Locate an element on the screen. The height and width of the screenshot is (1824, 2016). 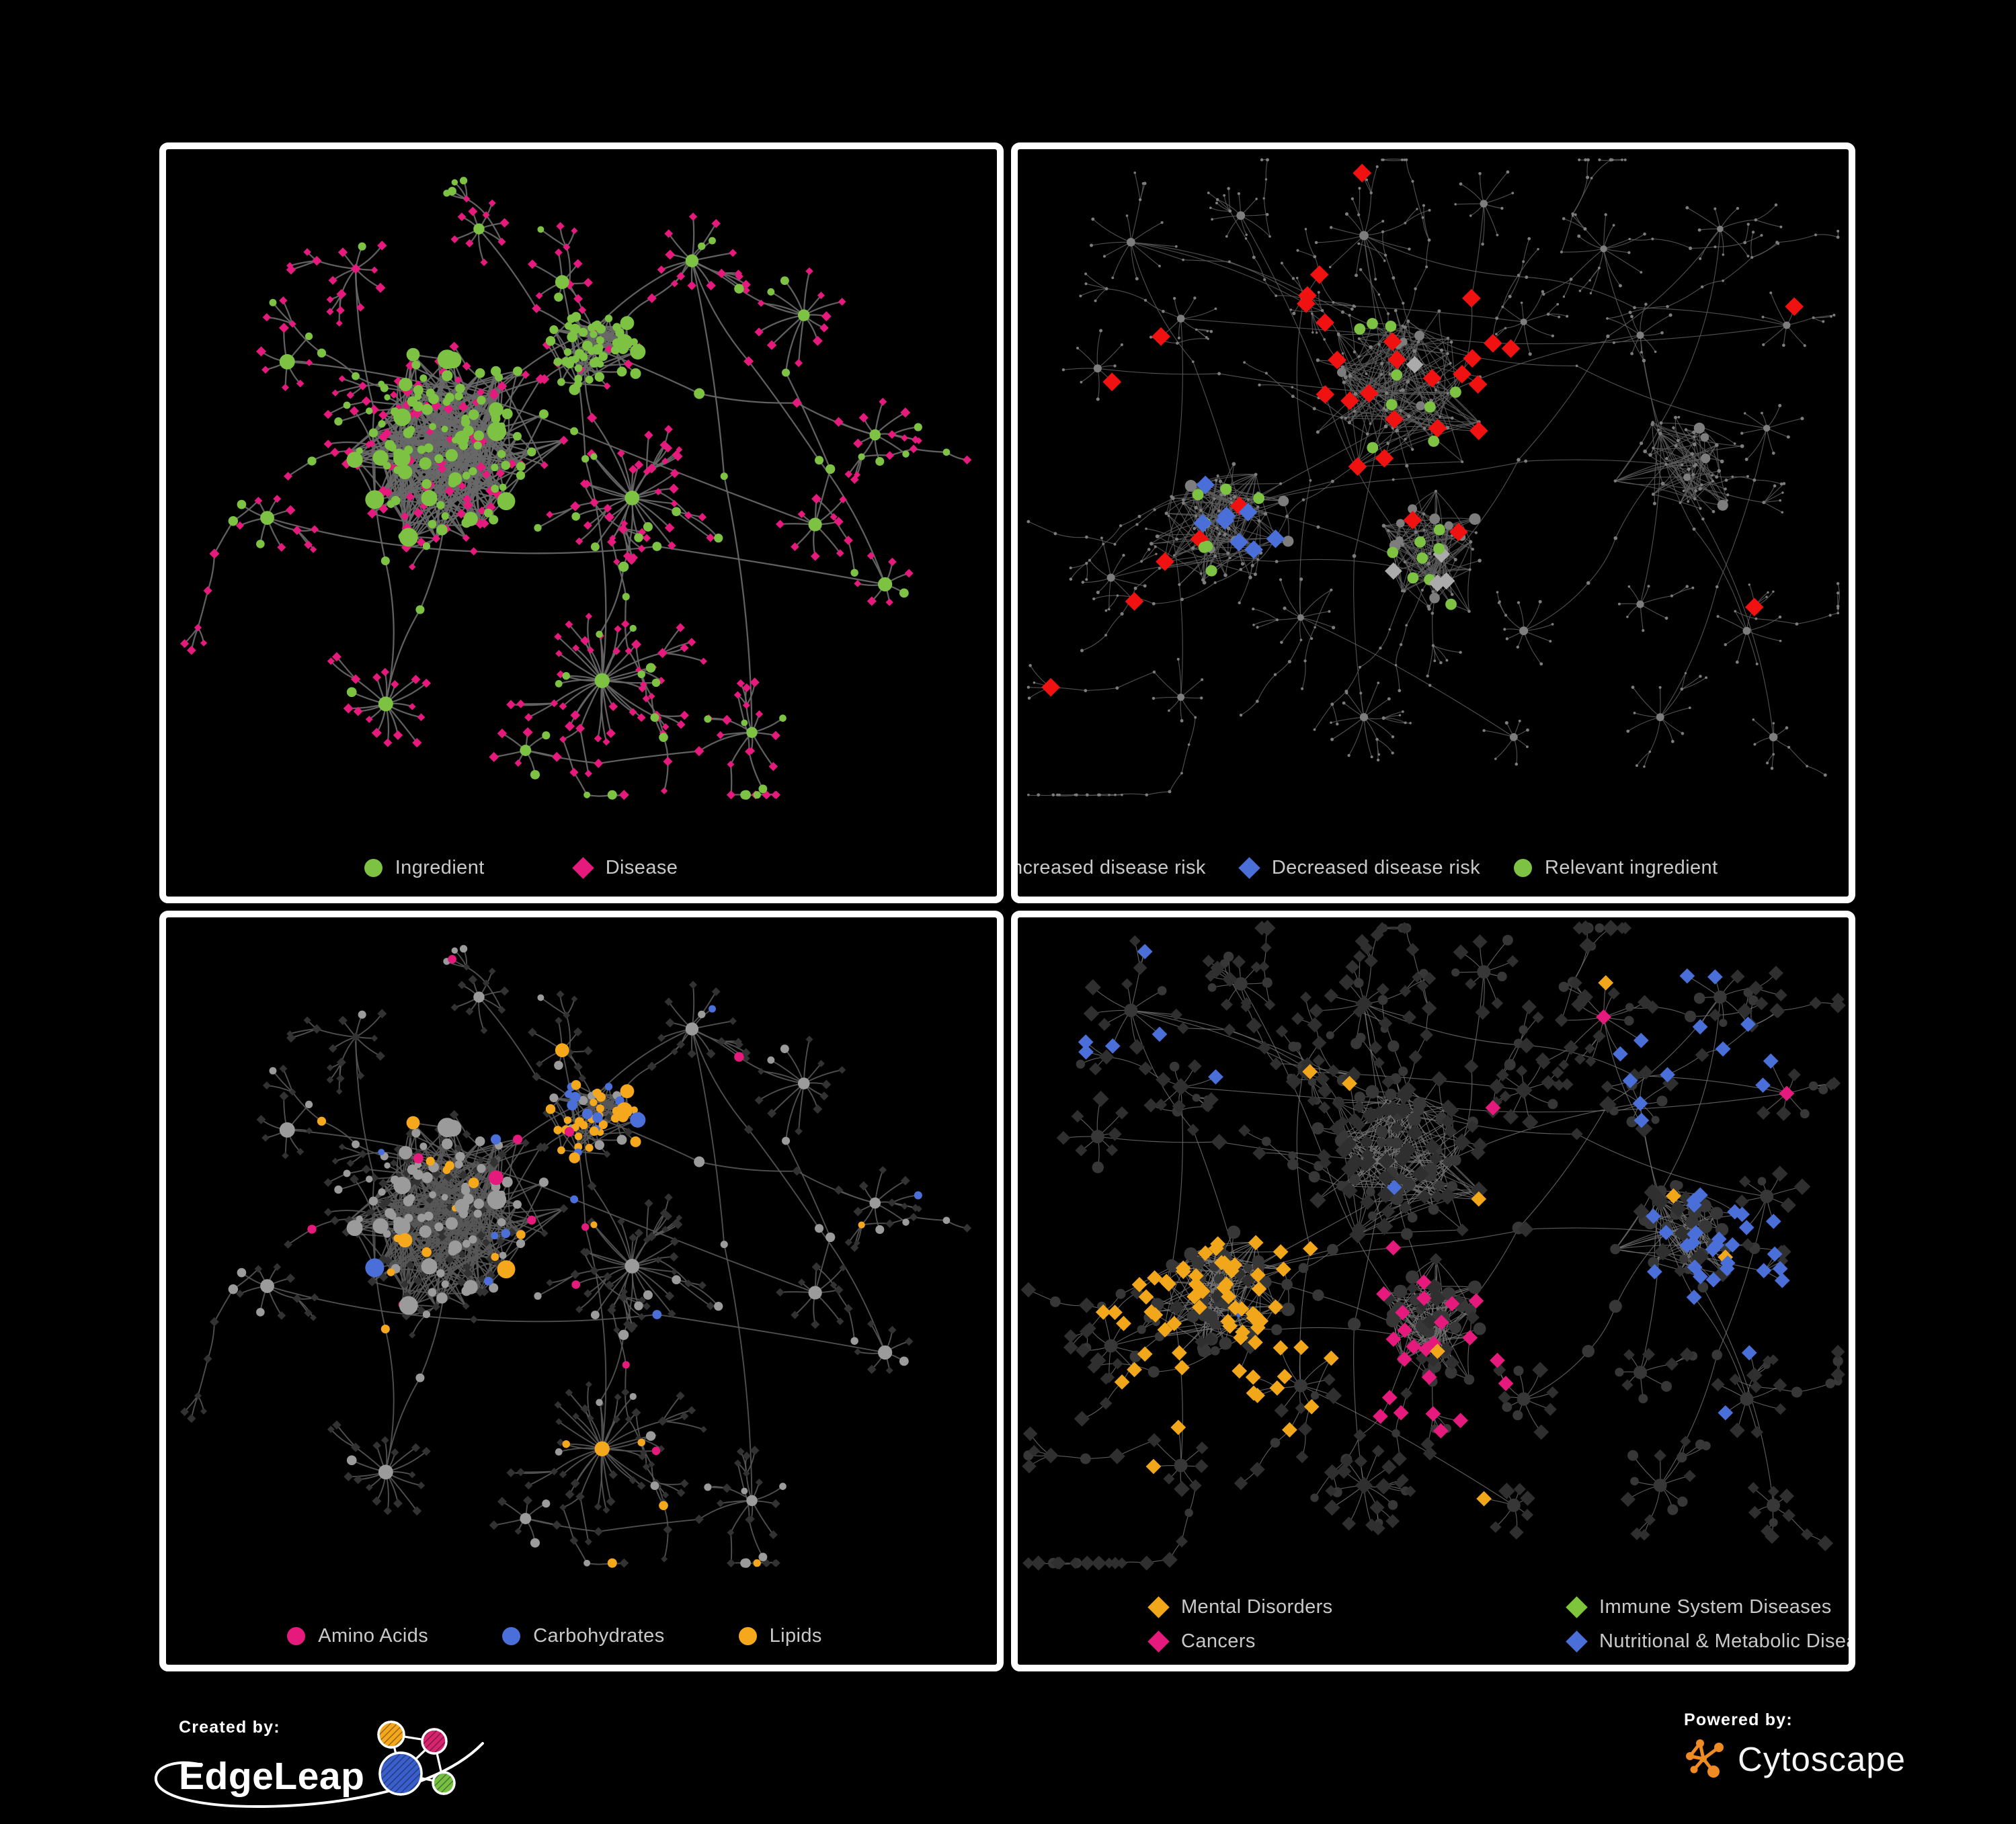
edgeleap-wordmark: EdgeLeap is located at coordinates (272, 1777).